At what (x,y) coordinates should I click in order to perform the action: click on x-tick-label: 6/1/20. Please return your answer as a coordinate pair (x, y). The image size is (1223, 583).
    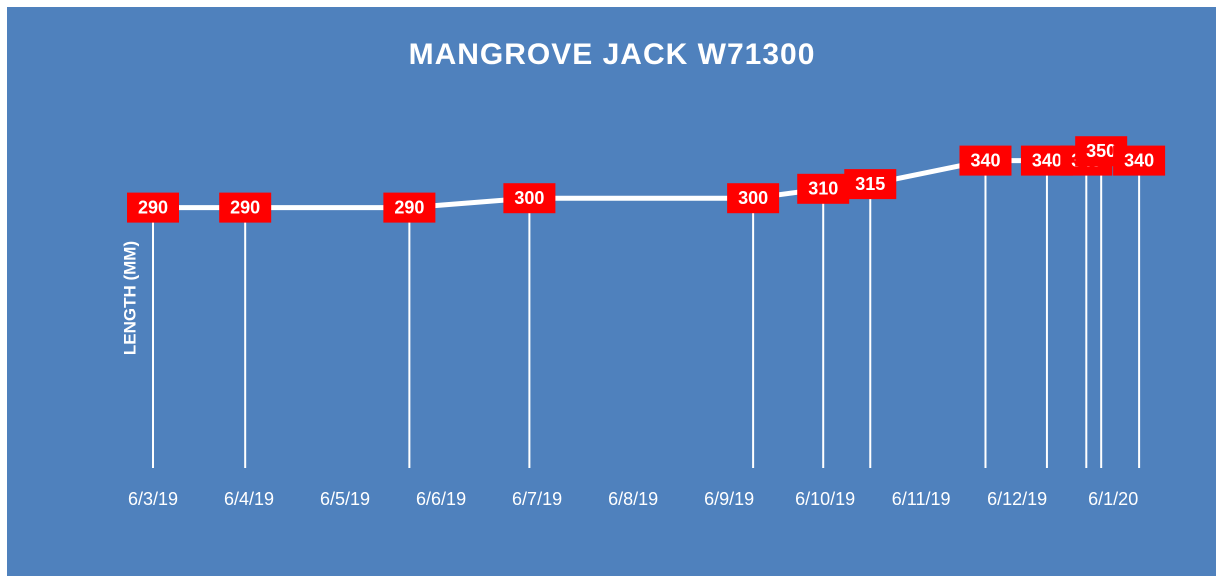
    Looking at the image, I should click on (1113, 499).